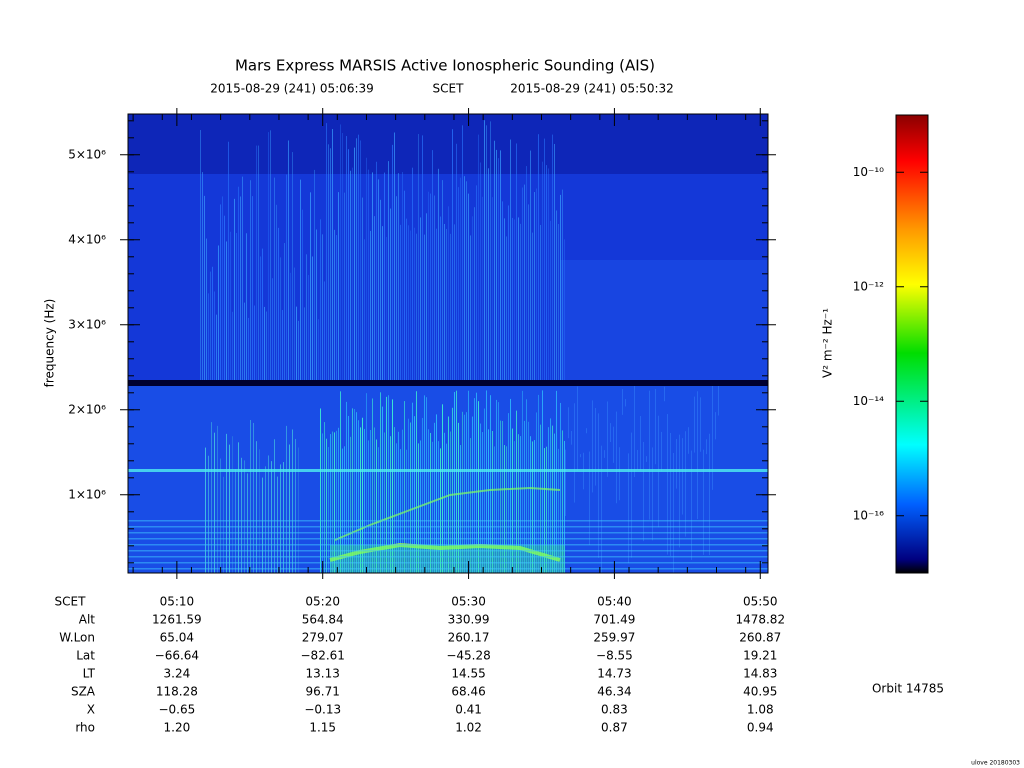 This screenshot has height=768, width=1024. Describe the element at coordinates (83, 692) in the screenshot. I see `ephemeris-name: SZA` at that location.